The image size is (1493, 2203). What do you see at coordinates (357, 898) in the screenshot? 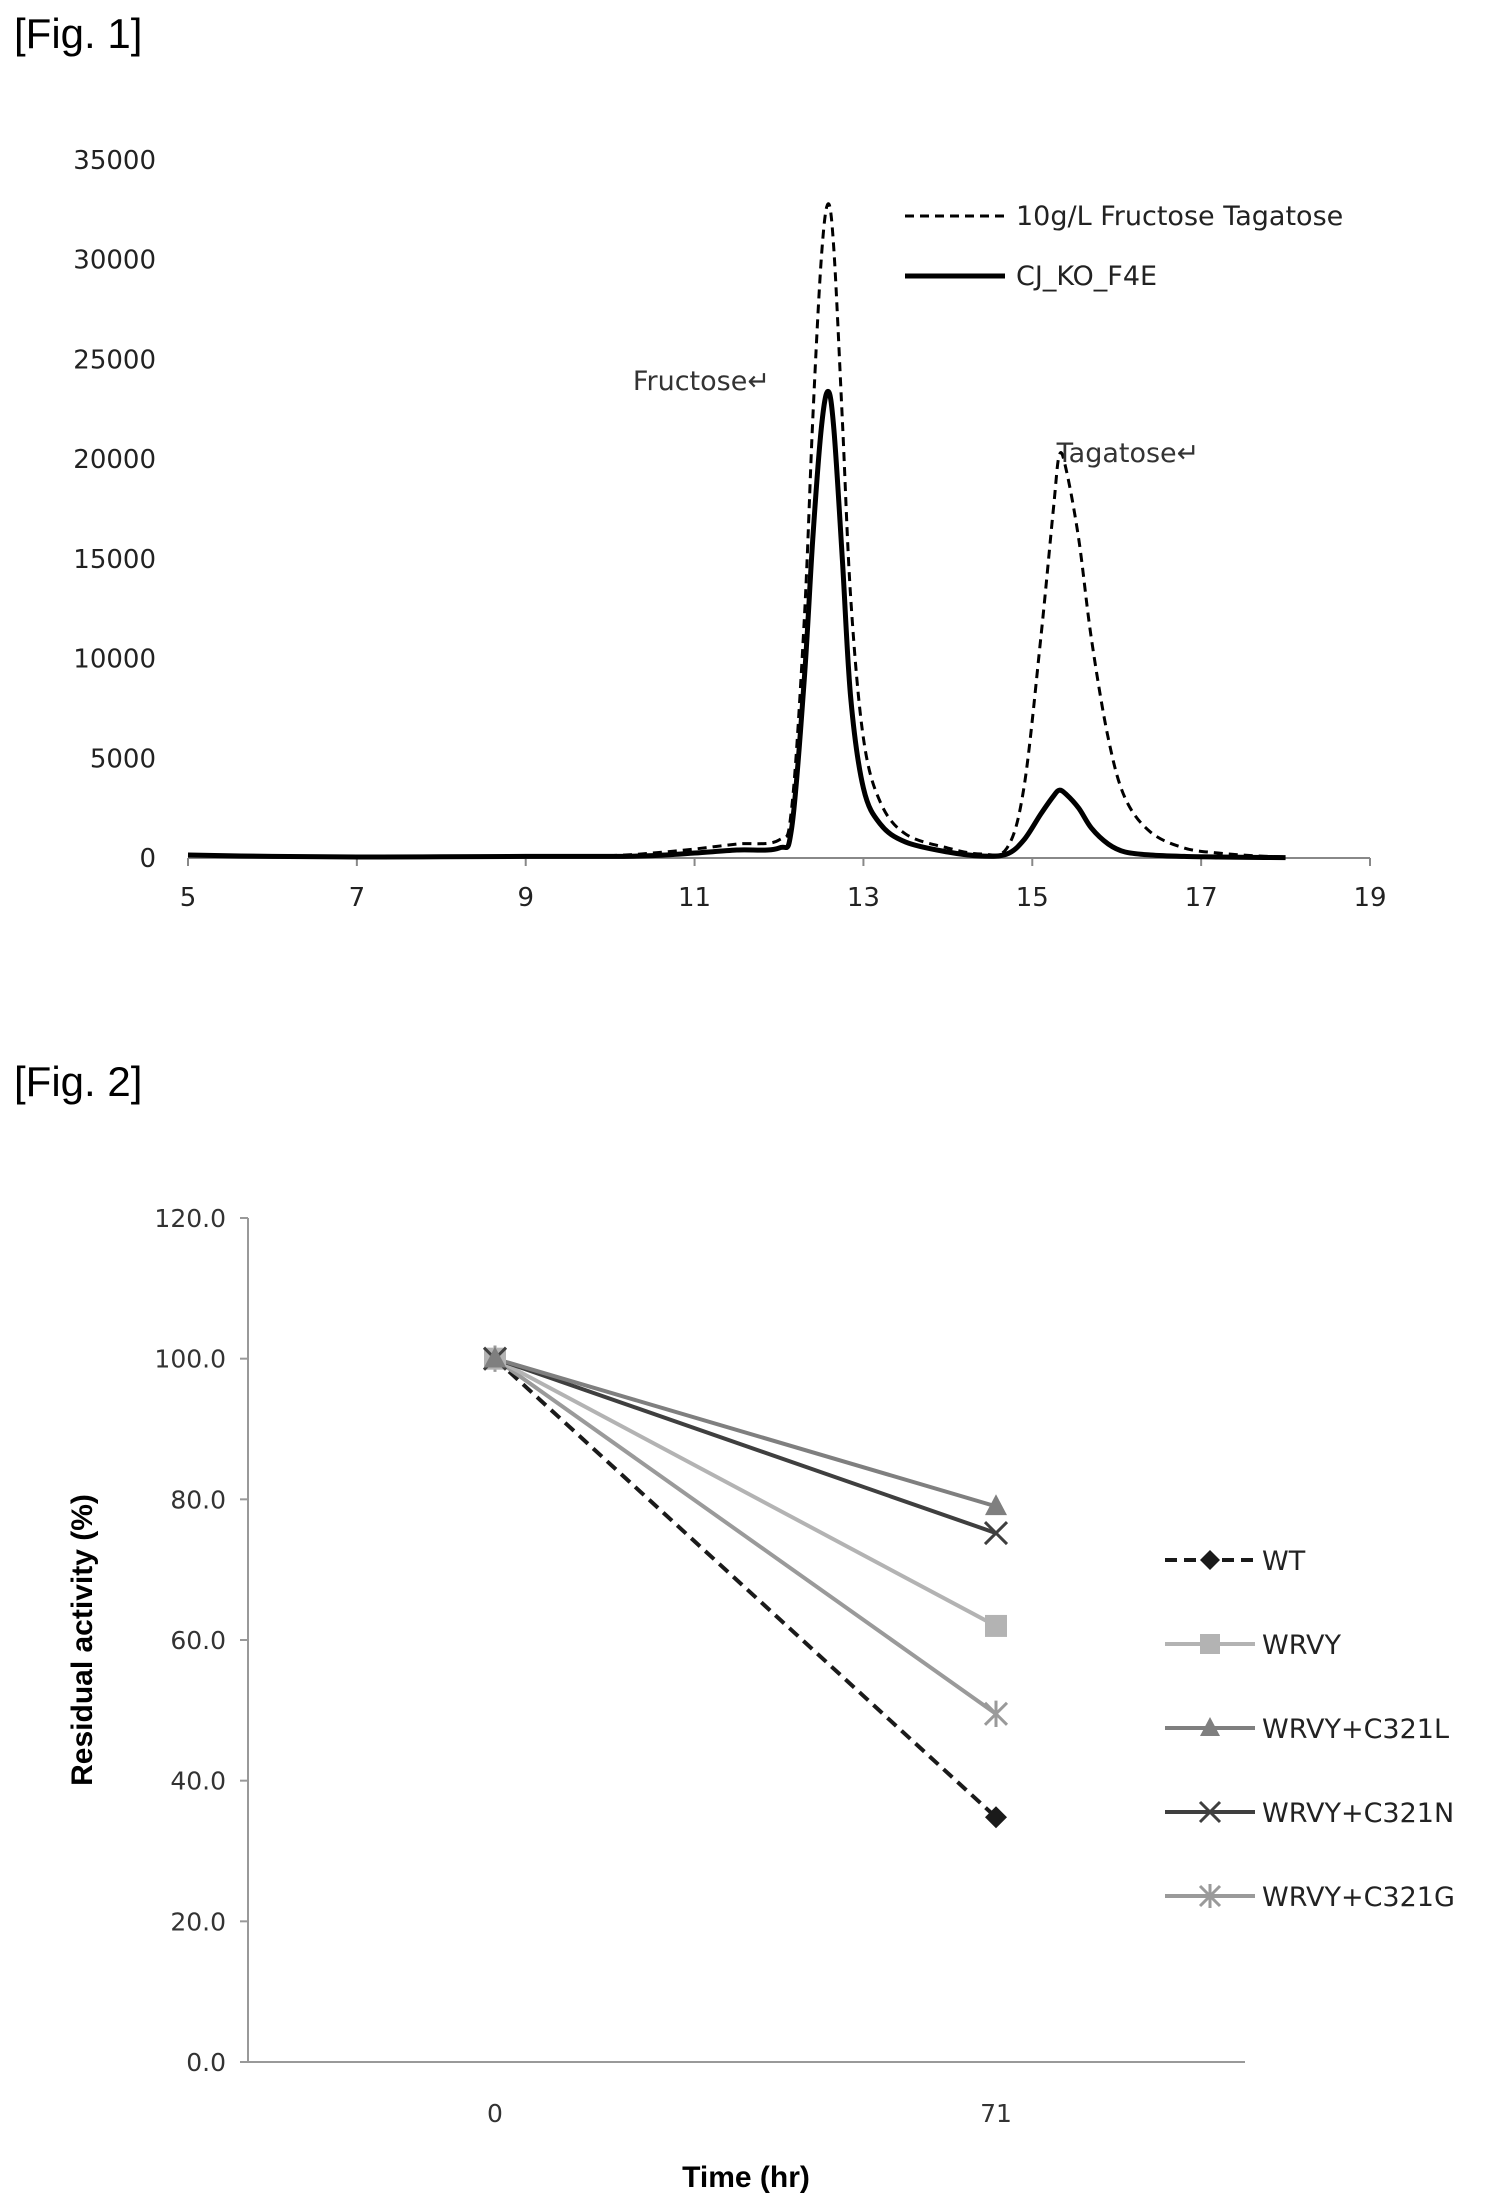
I see `x-tick-label: 7` at bounding box center [357, 898].